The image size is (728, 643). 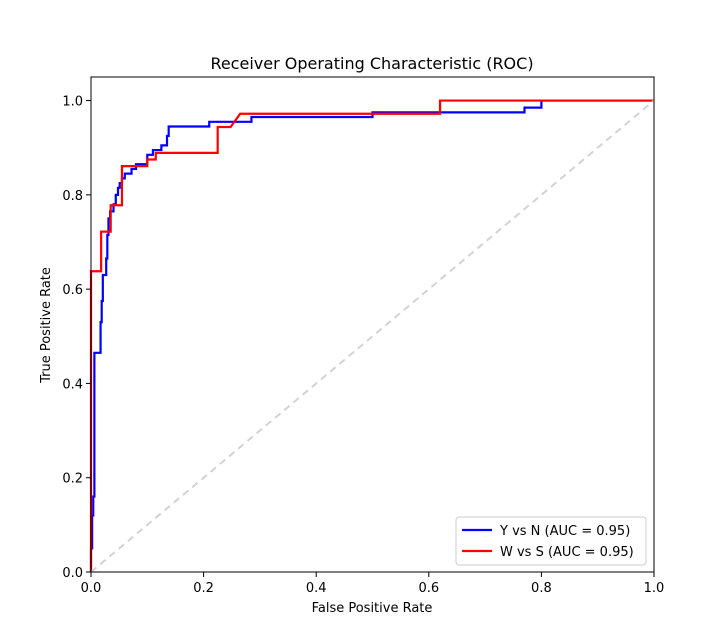 I want to click on y-tick-label: 0.6, so click(x=72, y=290).